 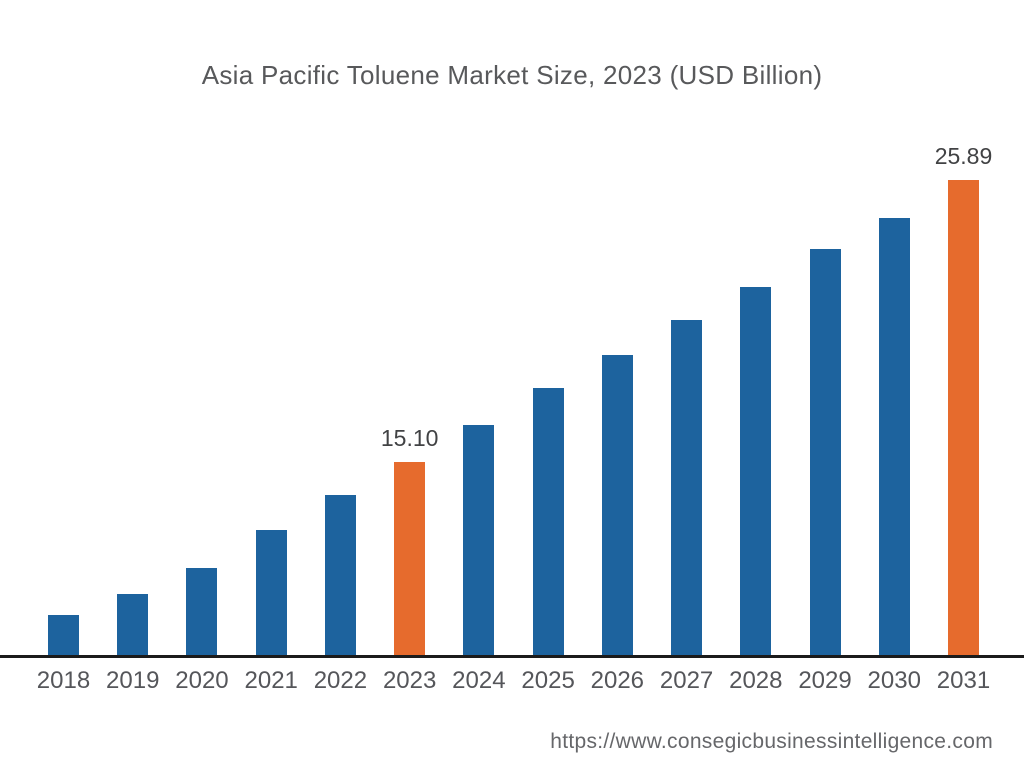 What do you see at coordinates (963, 156) in the screenshot?
I see `data-label-2031: 25.89` at bounding box center [963, 156].